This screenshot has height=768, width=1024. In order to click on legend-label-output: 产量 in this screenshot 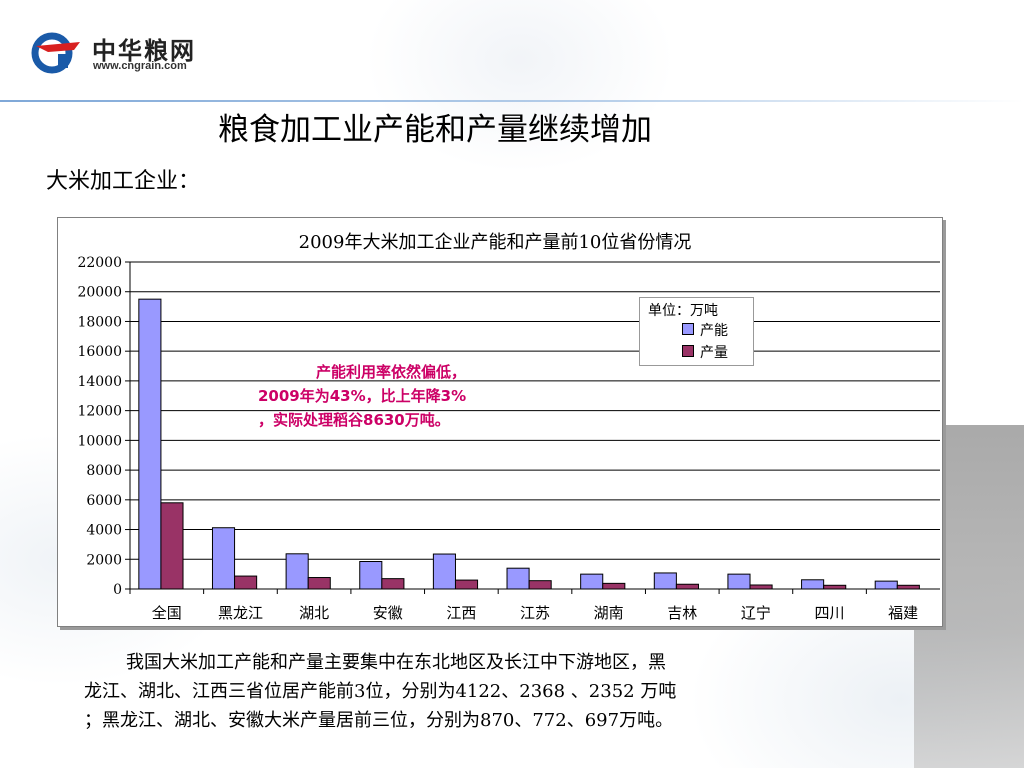, I will do `click(714, 353)`.